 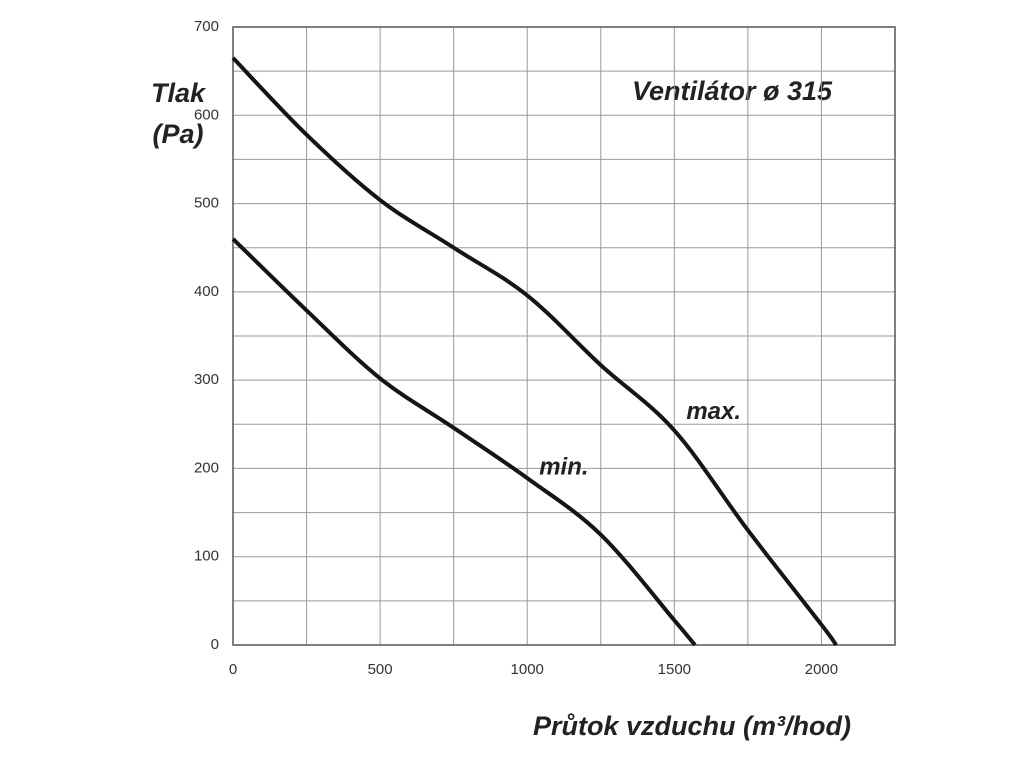 I want to click on y-tick-label: 700, so click(x=206, y=26).